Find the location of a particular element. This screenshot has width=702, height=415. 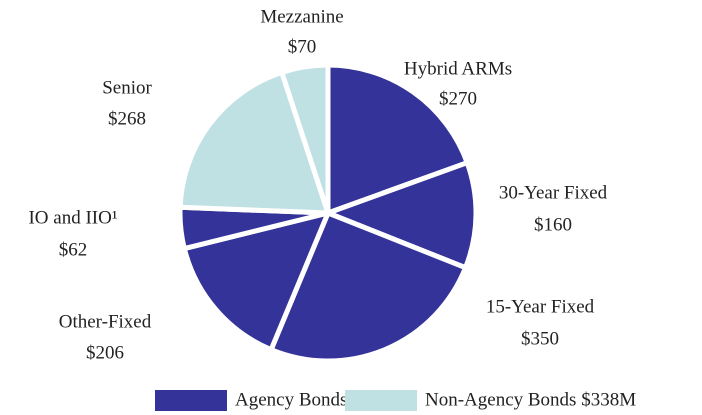

slice-label: 30-Year Fixed is located at coordinates (553, 192).